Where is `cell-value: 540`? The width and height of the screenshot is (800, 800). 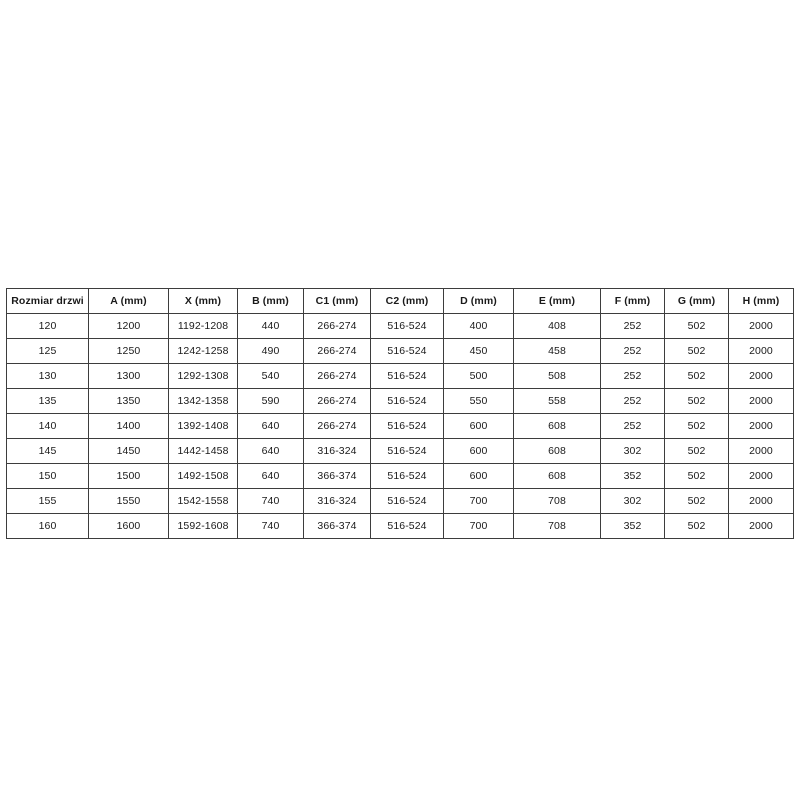 cell-value: 540 is located at coordinates (270, 376).